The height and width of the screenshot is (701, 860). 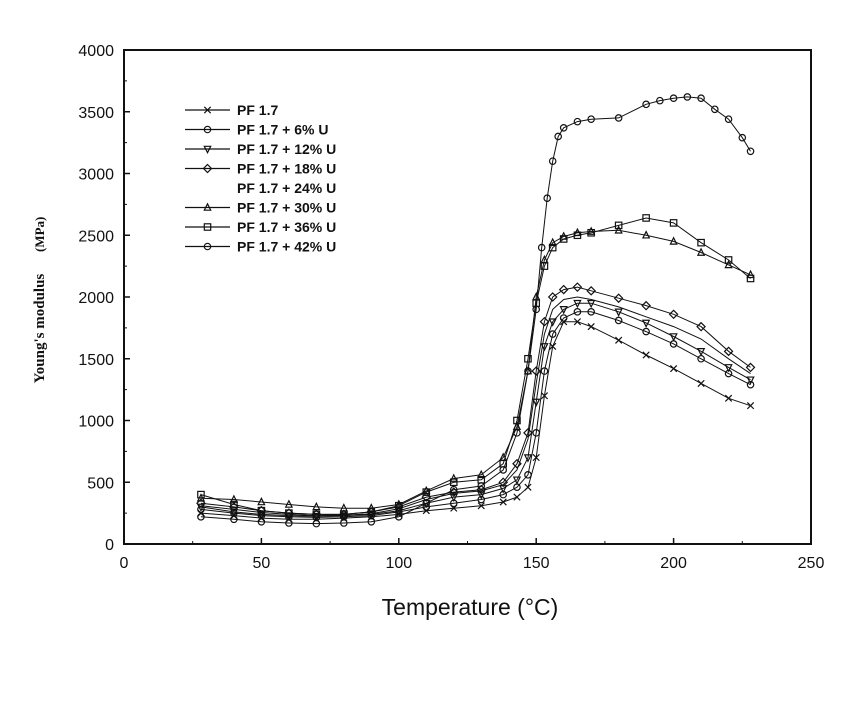 What do you see at coordinates (96, 113) in the screenshot?
I see `y-tick-label: 3500` at bounding box center [96, 113].